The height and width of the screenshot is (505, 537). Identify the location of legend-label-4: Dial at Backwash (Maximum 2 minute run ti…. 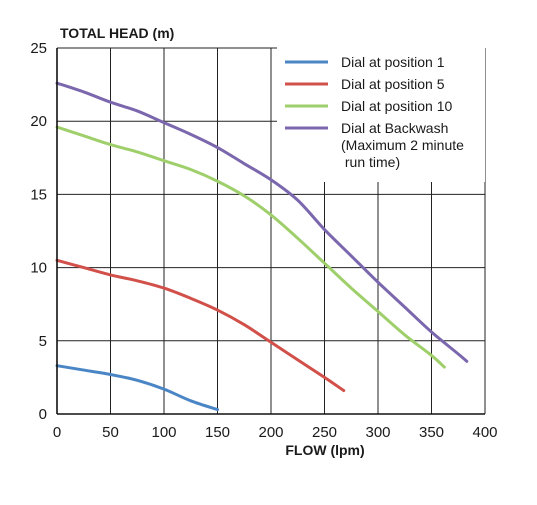
(402, 145).